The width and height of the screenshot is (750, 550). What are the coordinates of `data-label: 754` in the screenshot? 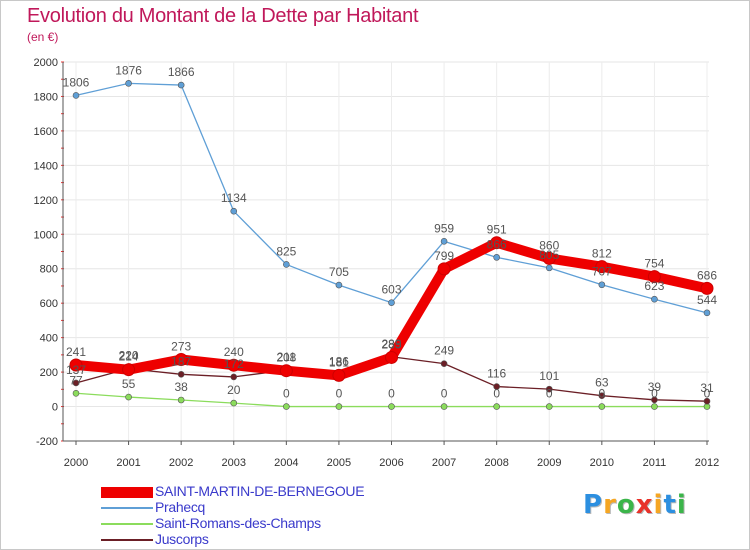 It's located at (654, 264).